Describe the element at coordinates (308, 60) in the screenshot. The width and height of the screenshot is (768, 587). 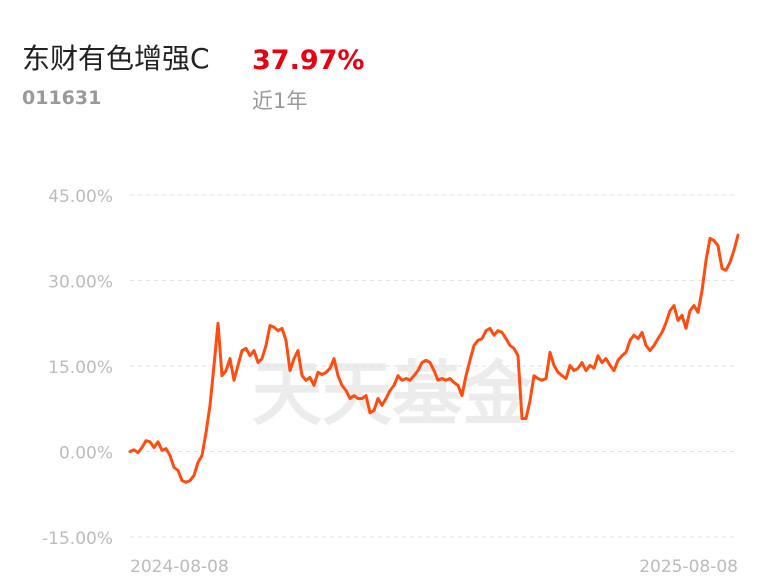
I see `return-value: 37.97%` at that location.